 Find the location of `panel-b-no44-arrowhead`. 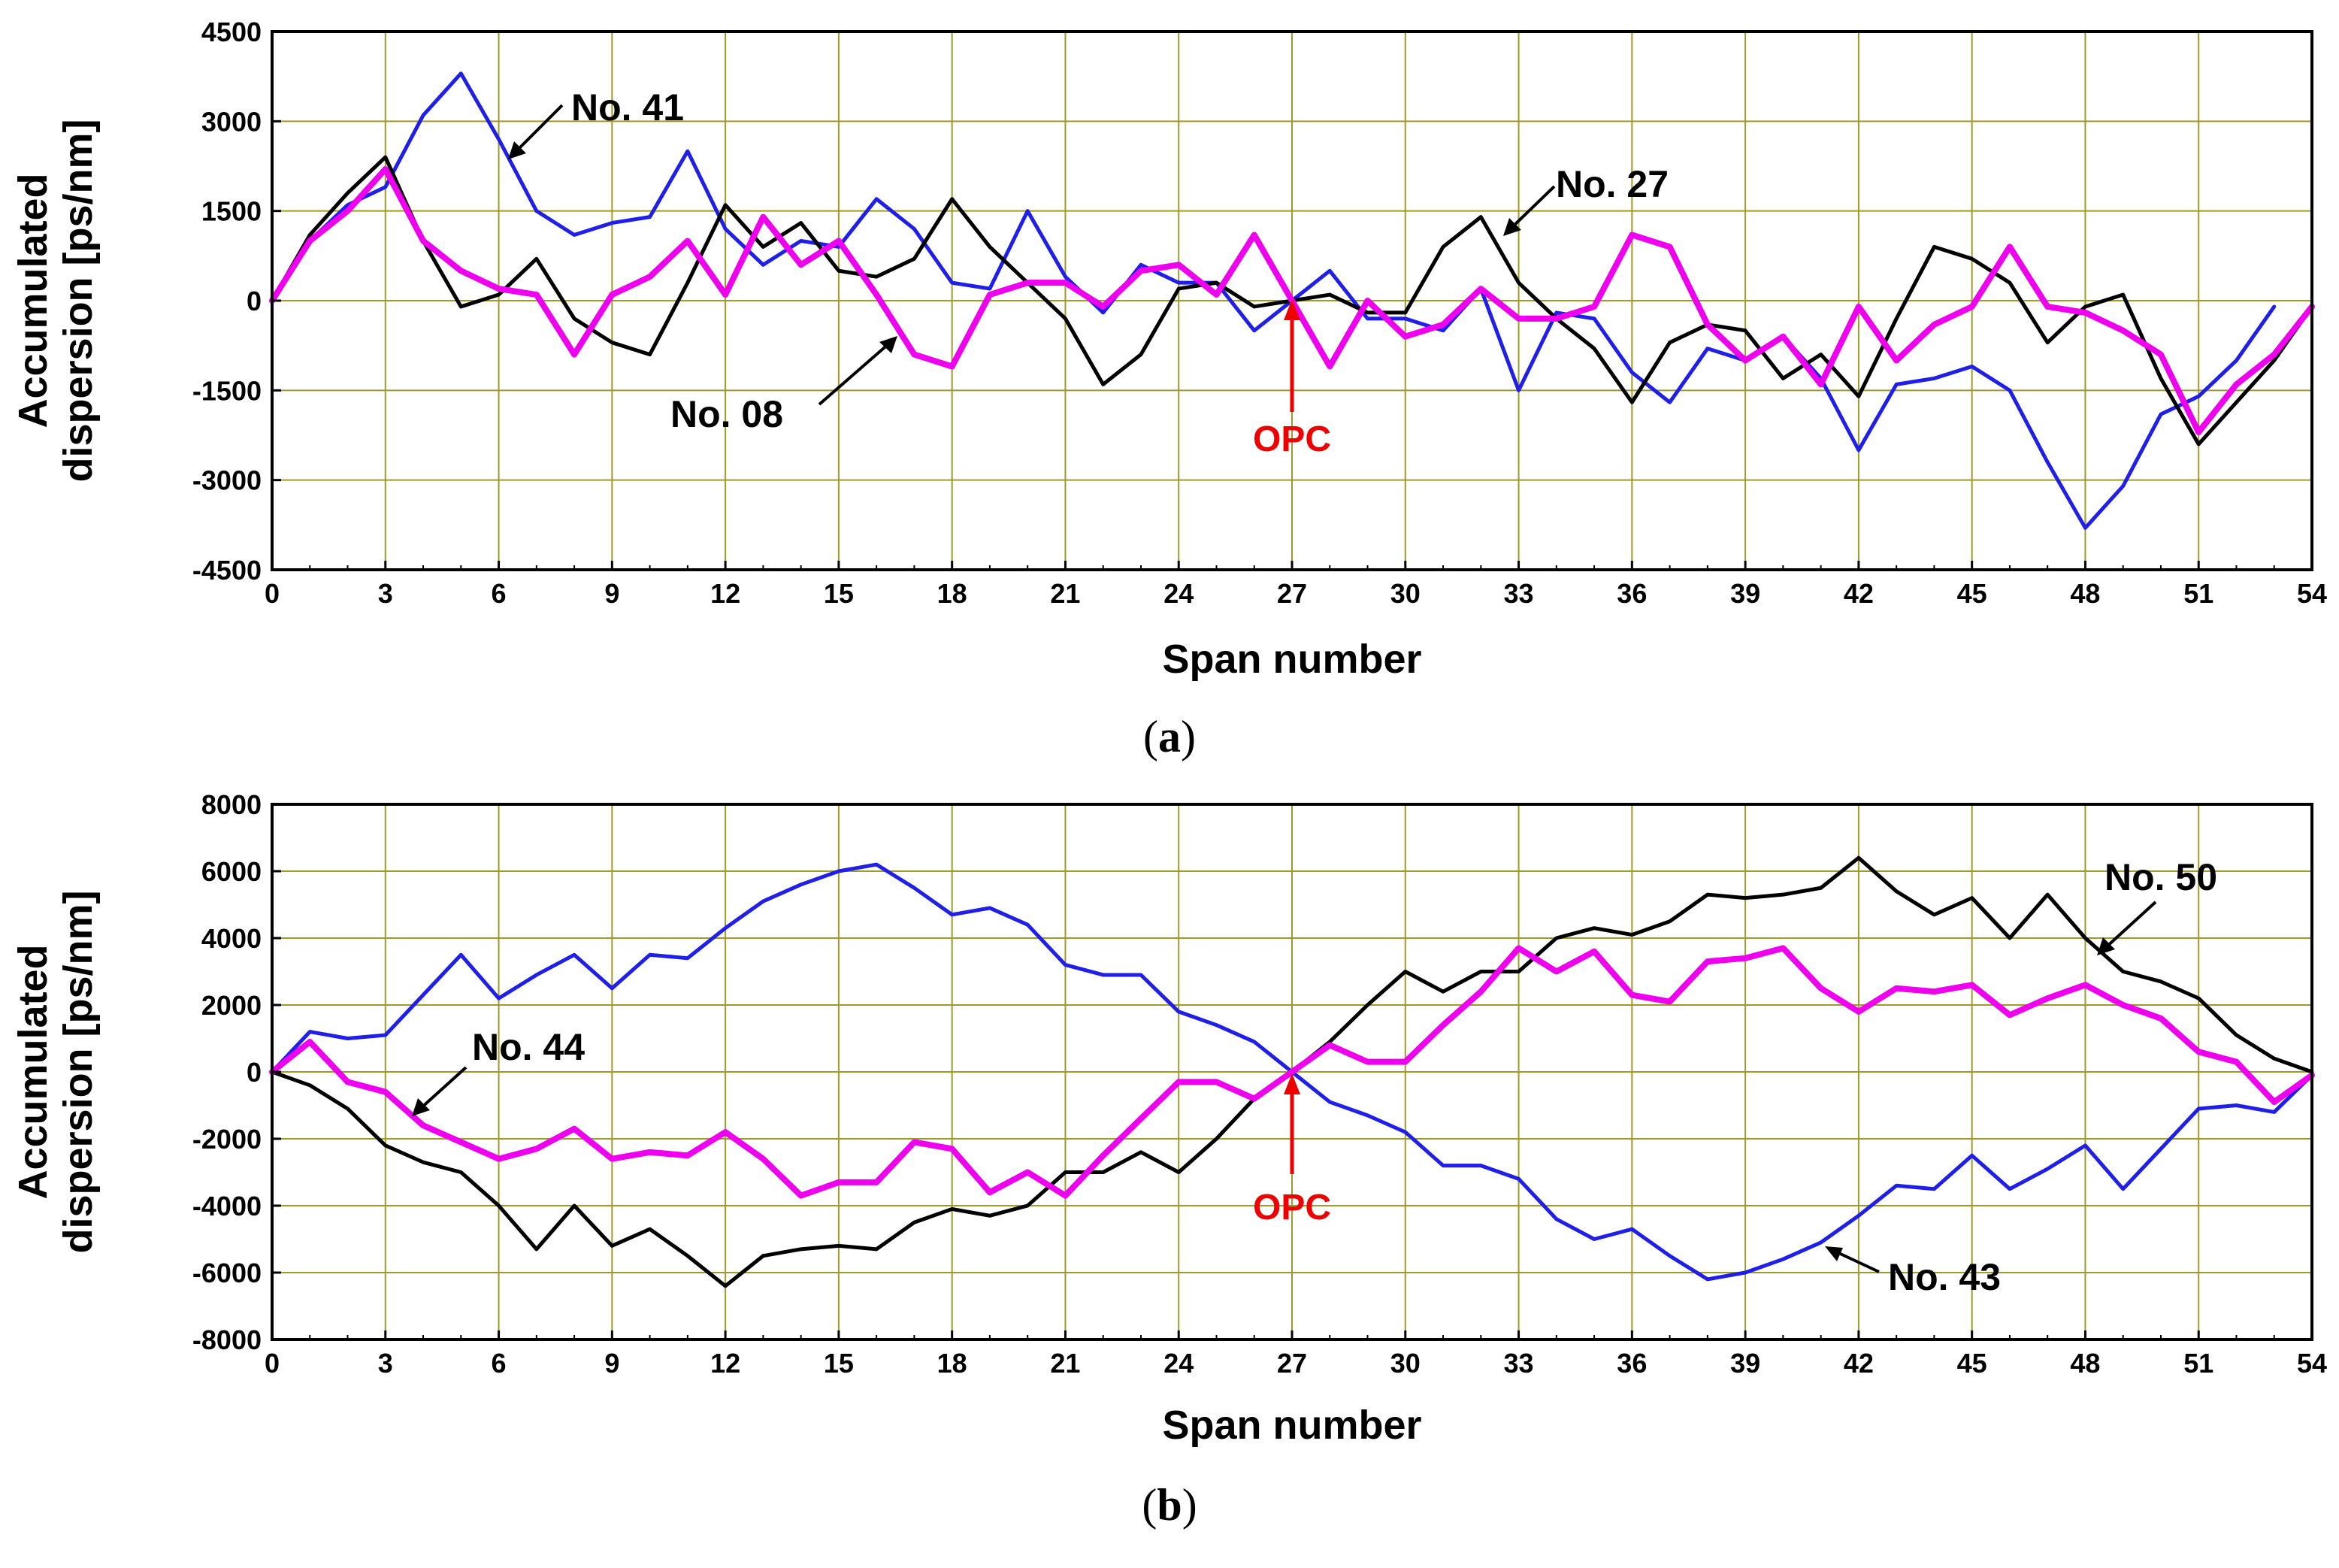

panel-b-no44-arrowhead is located at coordinates (421, 1107).